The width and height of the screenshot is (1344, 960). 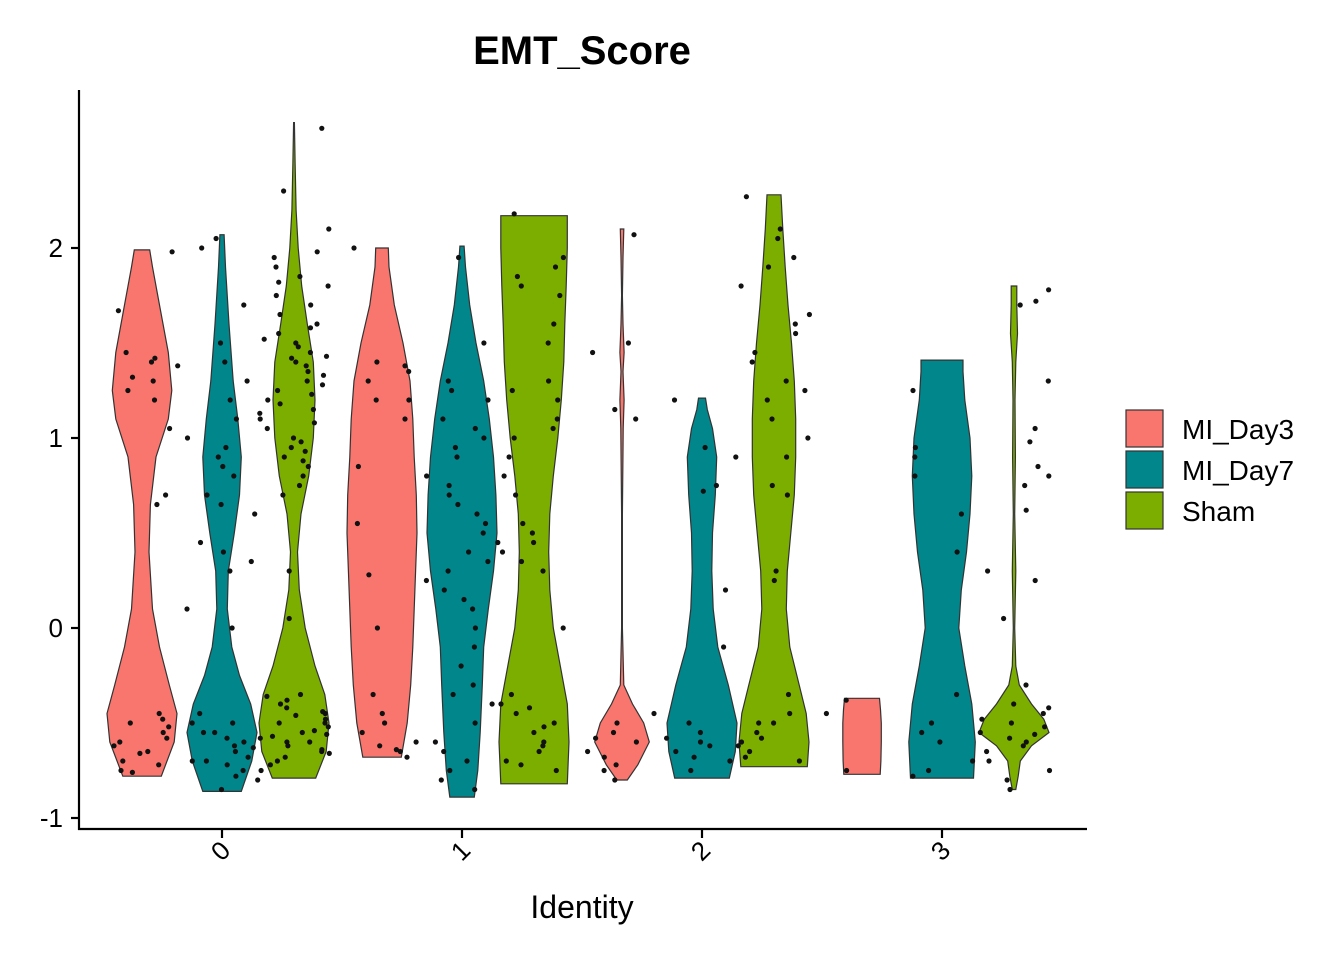 What do you see at coordinates (1144, 469) in the screenshot?
I see `legend-swatch-mi-day7` at bounding box center [1144, 469].